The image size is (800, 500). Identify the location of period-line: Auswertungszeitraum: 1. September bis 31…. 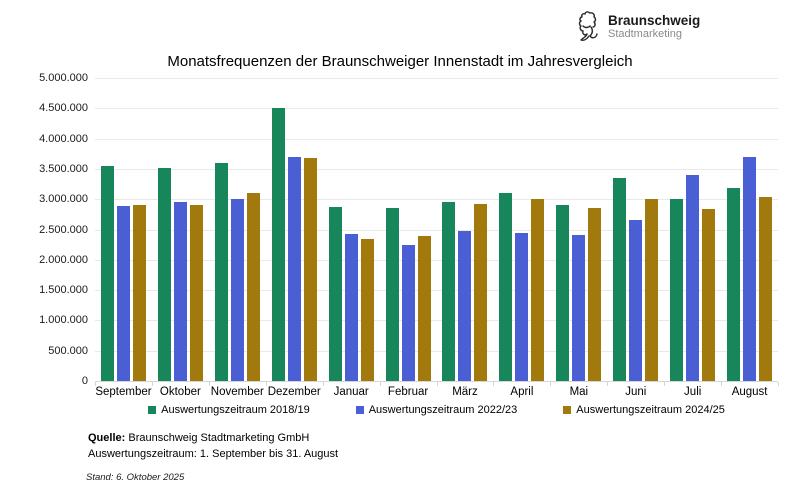
(213, 454).